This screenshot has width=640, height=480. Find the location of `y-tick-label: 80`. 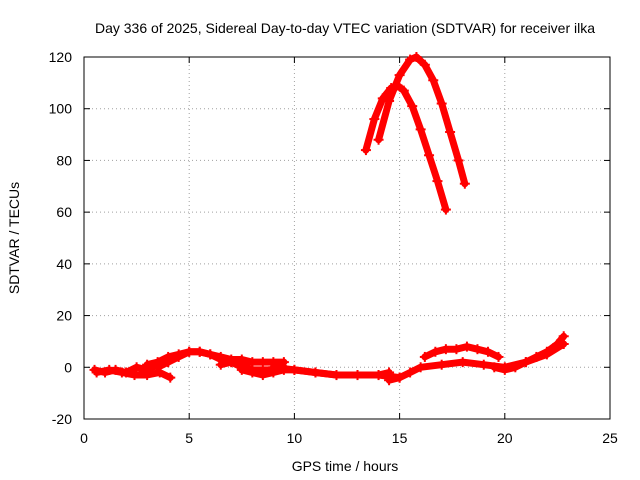

y-tick-label: 80 is located at coordinates (64, 160).